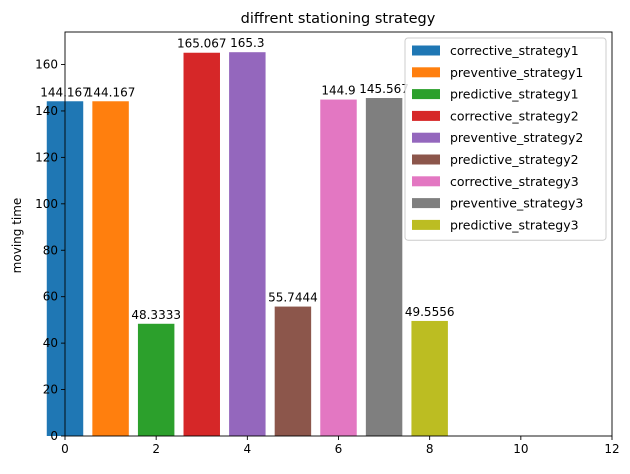 This screenshot has height=474, width=630. What do you see at coordinates (50, 297) in the screenshot?
I see `y-tick-label: 60` at bounding box center [50, 297].